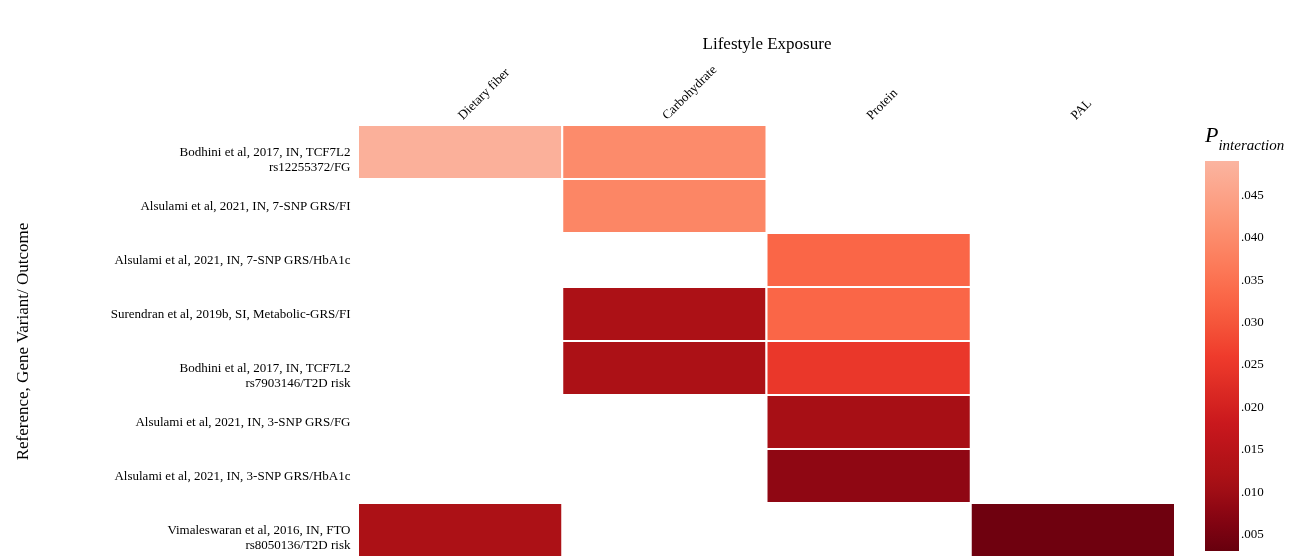  I want to click on y-tick-label: Alsulami et al, 2021, IN, 7-SNP GRS/FI, so click(245, 205).